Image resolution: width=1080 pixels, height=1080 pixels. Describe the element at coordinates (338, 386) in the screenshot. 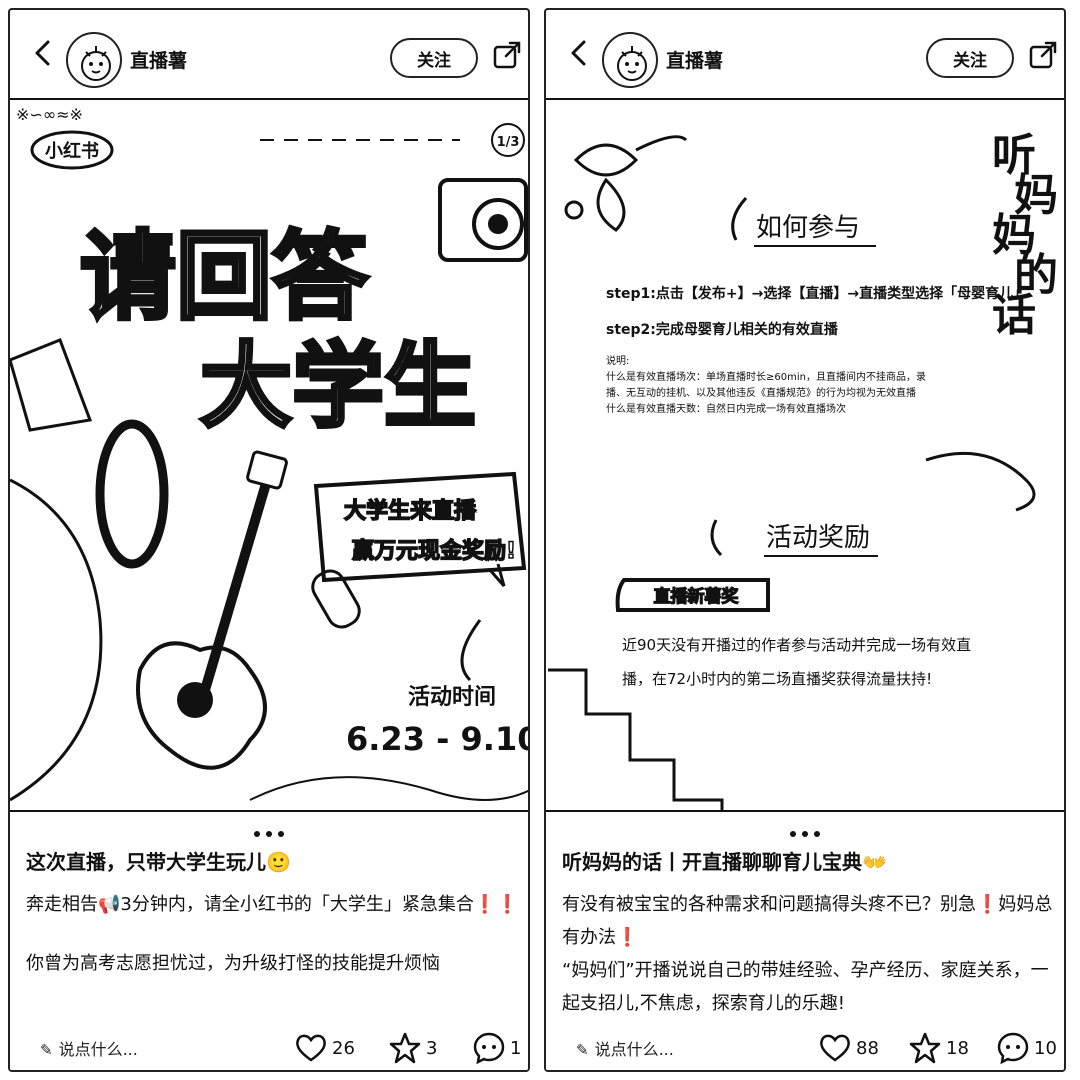

I see `poster-headline-2: 大学生` at that location.